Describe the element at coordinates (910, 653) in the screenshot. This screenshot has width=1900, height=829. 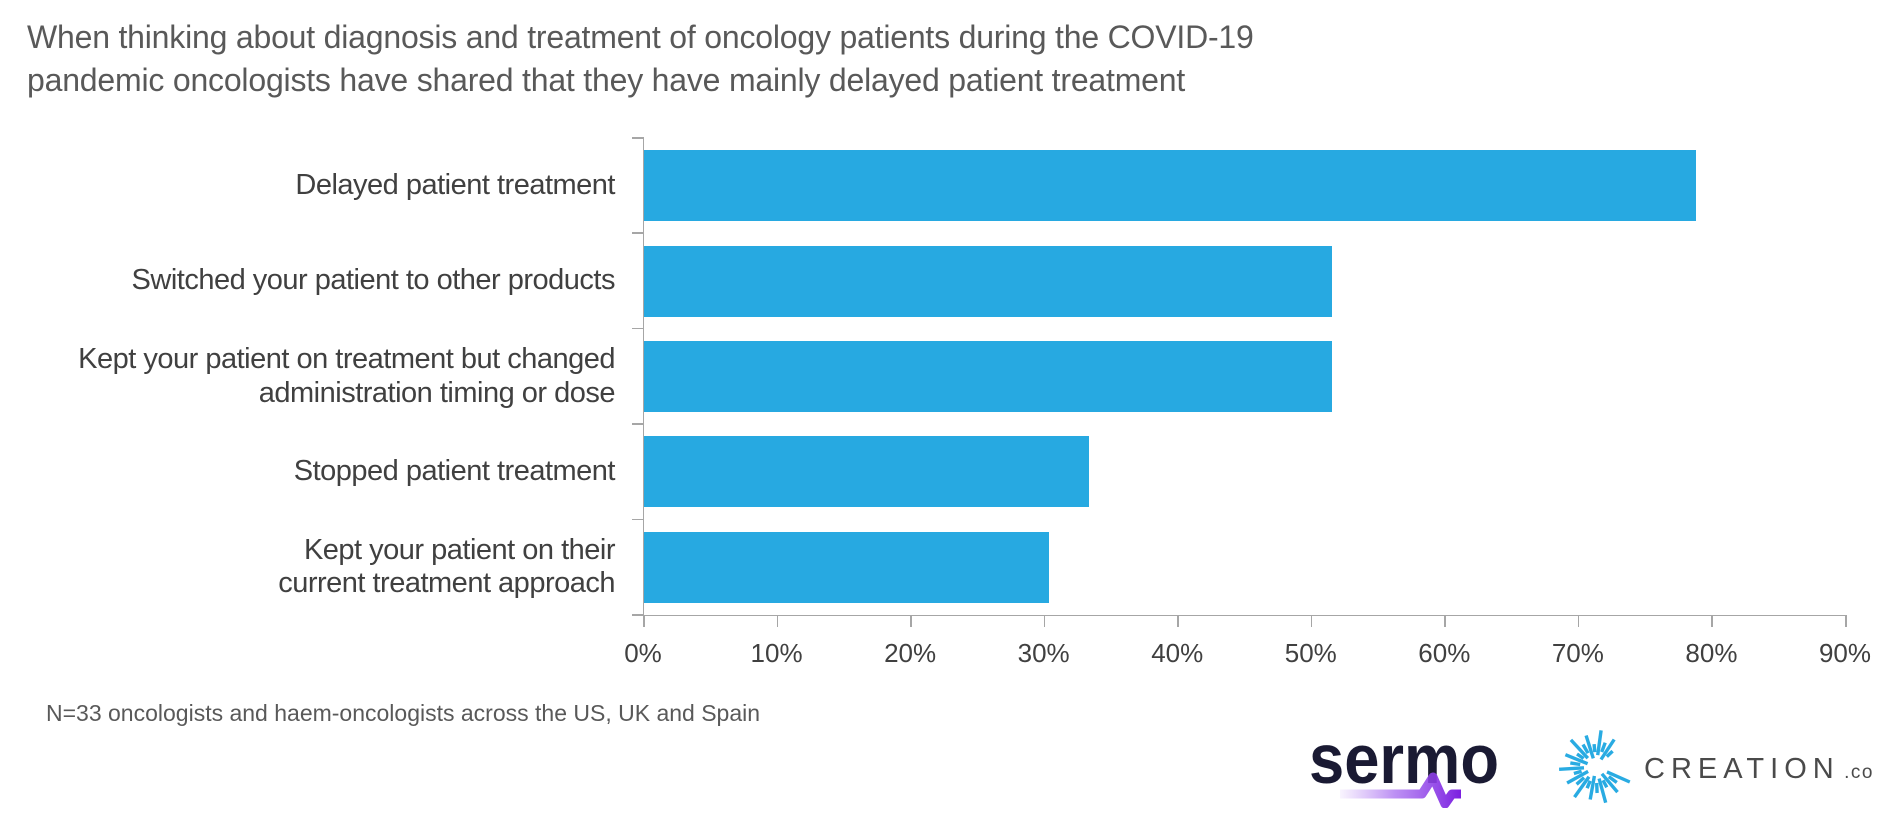
I see `x-axis-label: 20%` at that location.